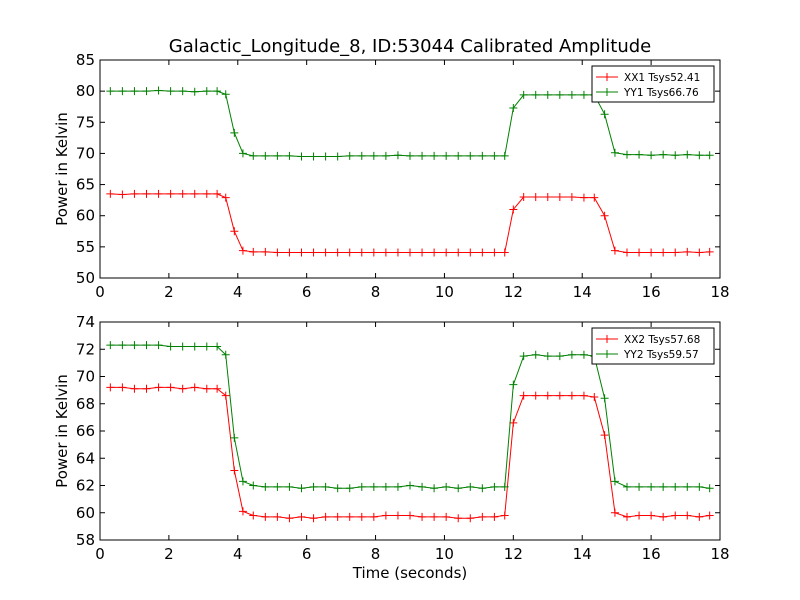 This screenshot has width=800, height=600. Describe the element at coordinates (85, 431) in the screenshot. I see `chart-1-y-tick-label: 66` at that location.